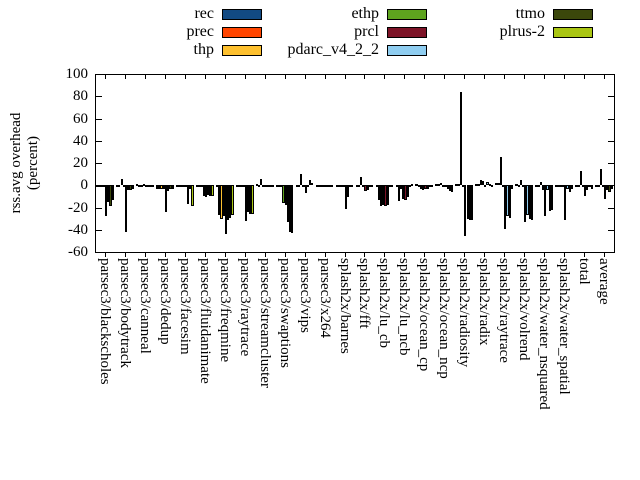 The width and height of the screenshot is (640, 480). Describe the element at coordinates (336, 186) in the screenshot. I see `bar-rec-splash2x/barnes` at that location.